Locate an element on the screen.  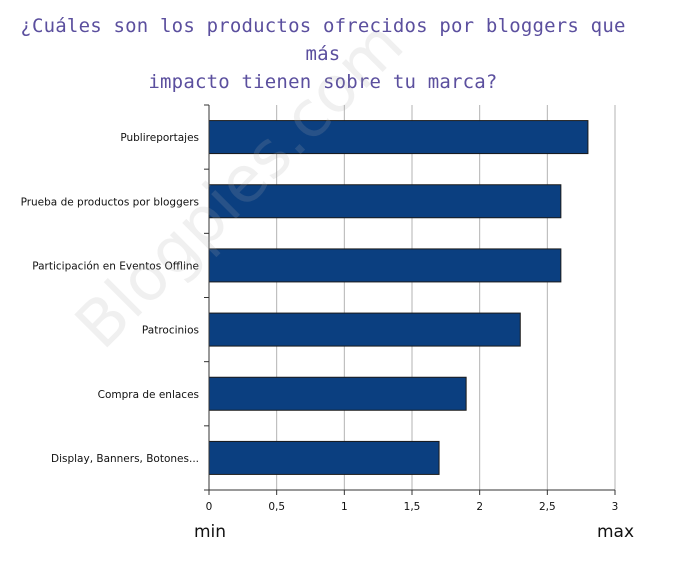
x-tick-label-5: 2,5 is located at coordinates (547, 507).